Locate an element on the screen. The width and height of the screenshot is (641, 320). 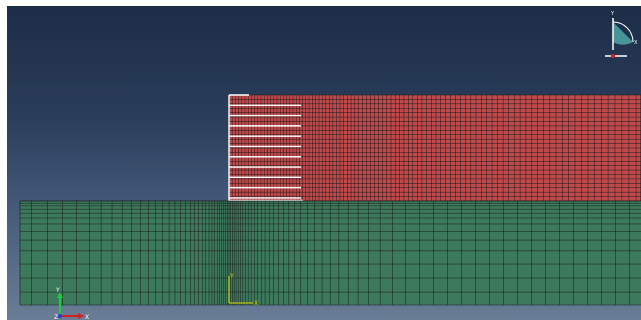
triad-x-label: X is located at coordinates (87, 317).